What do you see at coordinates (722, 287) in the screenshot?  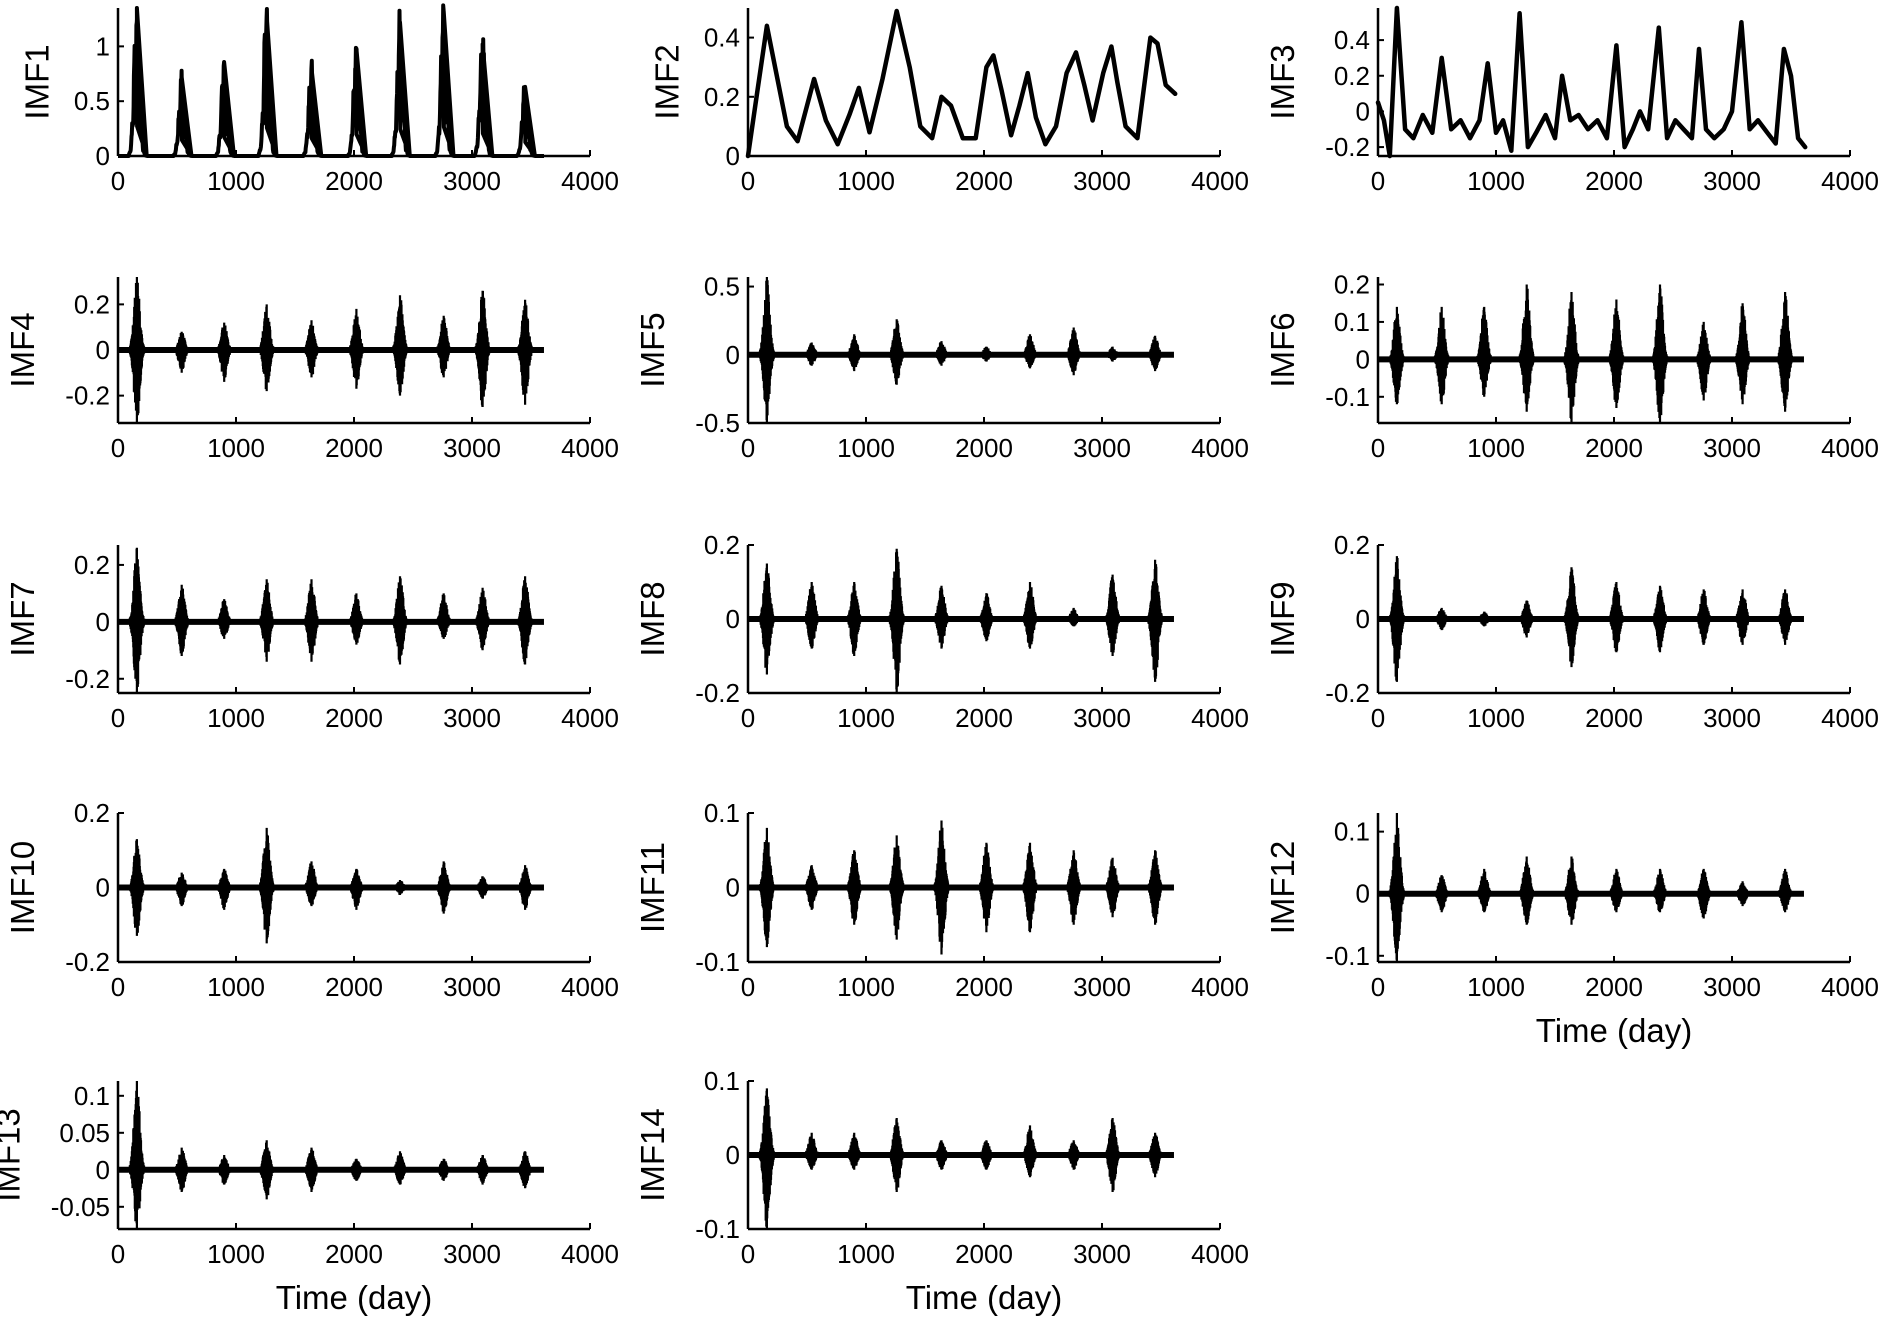 I see `imf5-y-tick-label: 0.5` at bounding box center [722, 287].